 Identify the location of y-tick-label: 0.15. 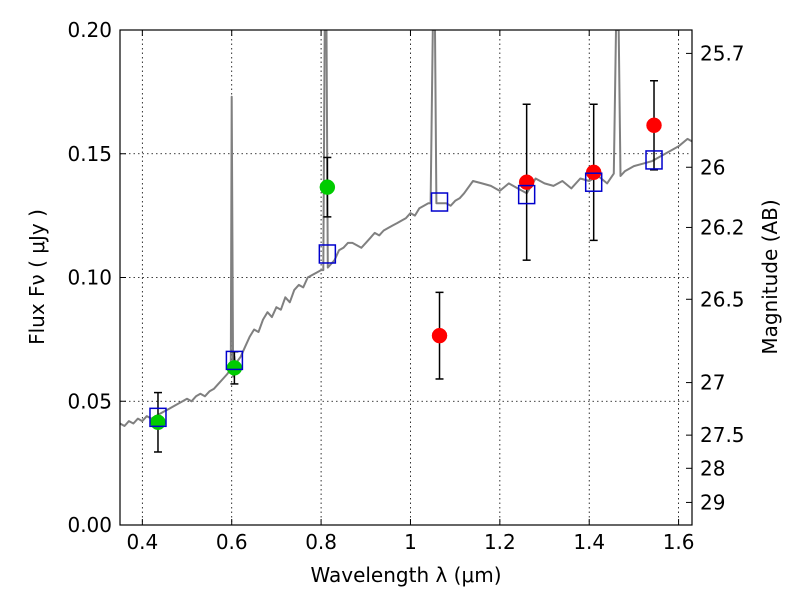
(89, 154).